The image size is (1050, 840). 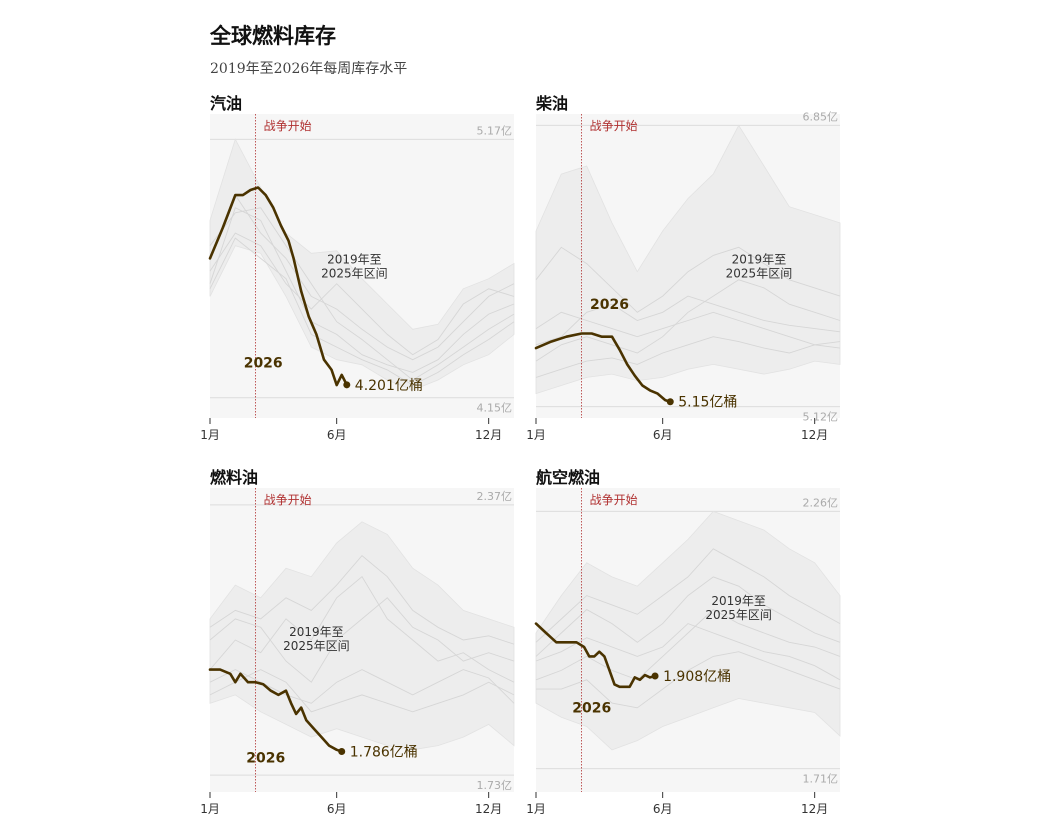 I want to click on end-value-label: 4.201亿桶, so click(x=389, y=386).